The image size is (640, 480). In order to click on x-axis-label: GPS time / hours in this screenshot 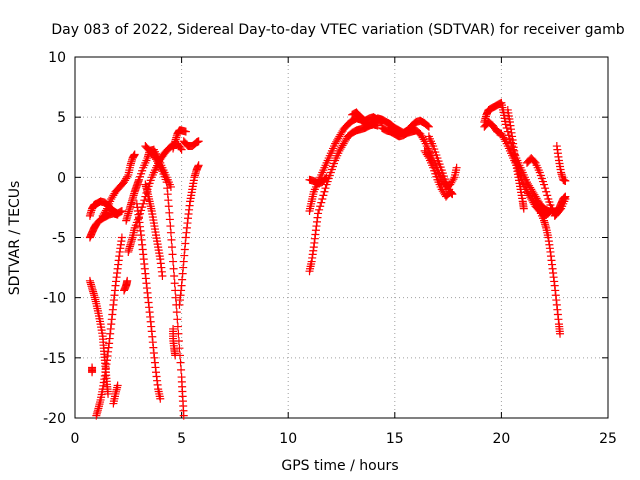, I will do `click(339, 466)`.